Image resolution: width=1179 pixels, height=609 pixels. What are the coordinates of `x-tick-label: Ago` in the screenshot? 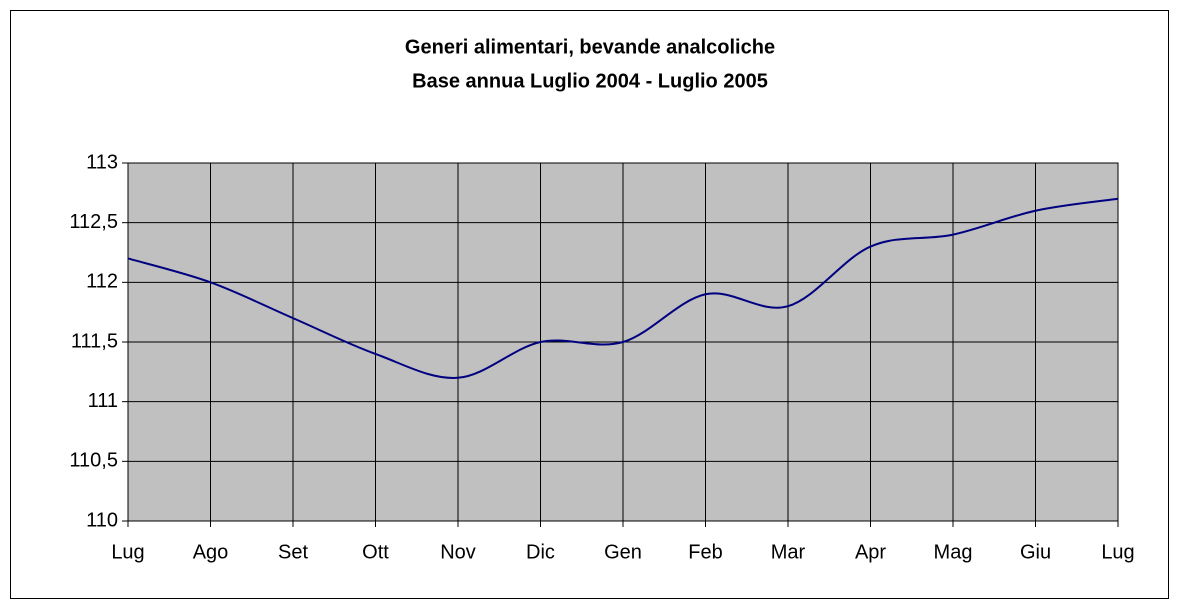 It's located at (211, 552).